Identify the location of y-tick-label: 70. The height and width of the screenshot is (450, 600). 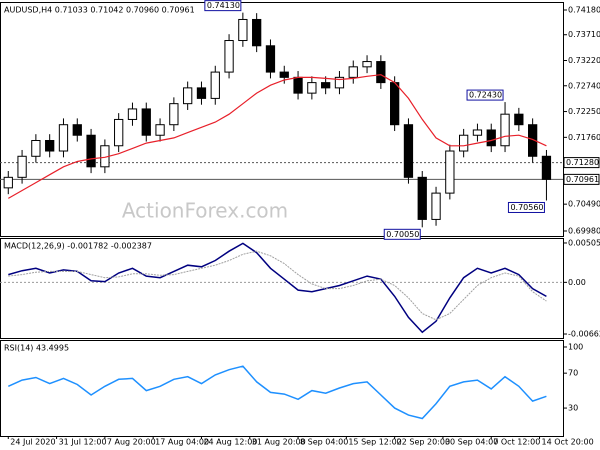
(573, 373).